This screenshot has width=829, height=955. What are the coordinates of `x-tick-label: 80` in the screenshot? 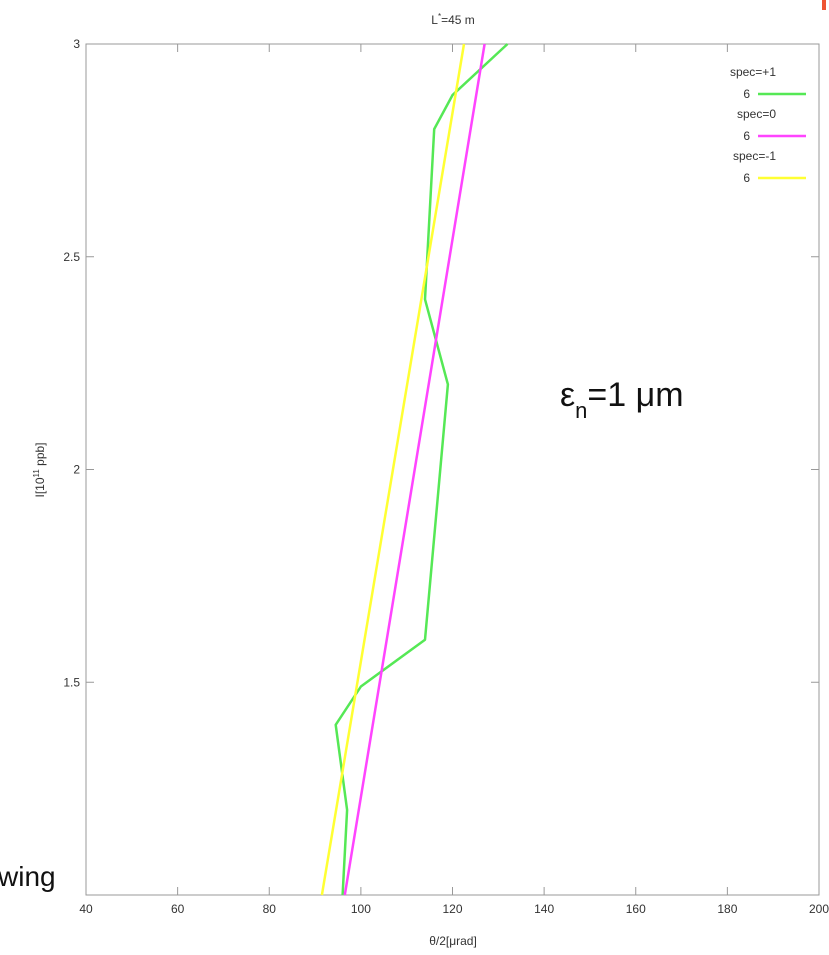 It's located at (270, 909).